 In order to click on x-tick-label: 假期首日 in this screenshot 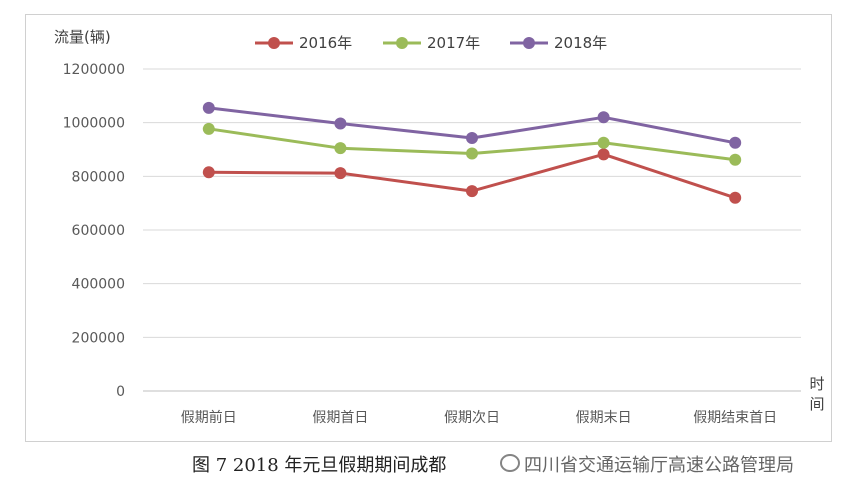, I will do `click(340, 418)`.